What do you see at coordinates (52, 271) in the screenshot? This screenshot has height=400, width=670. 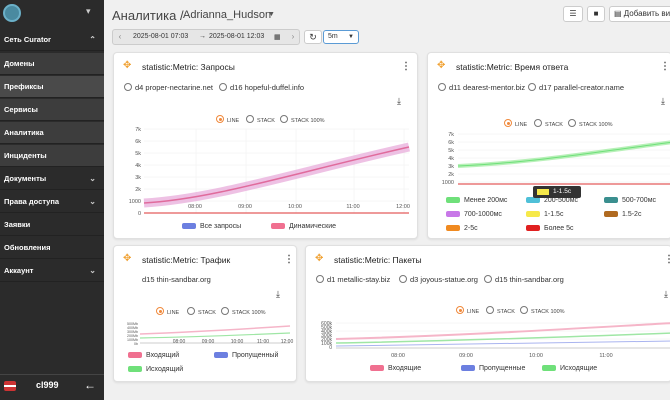 I see `sidebar-item-account: Аккаунт ⌄` at bounding box center [52, 271].